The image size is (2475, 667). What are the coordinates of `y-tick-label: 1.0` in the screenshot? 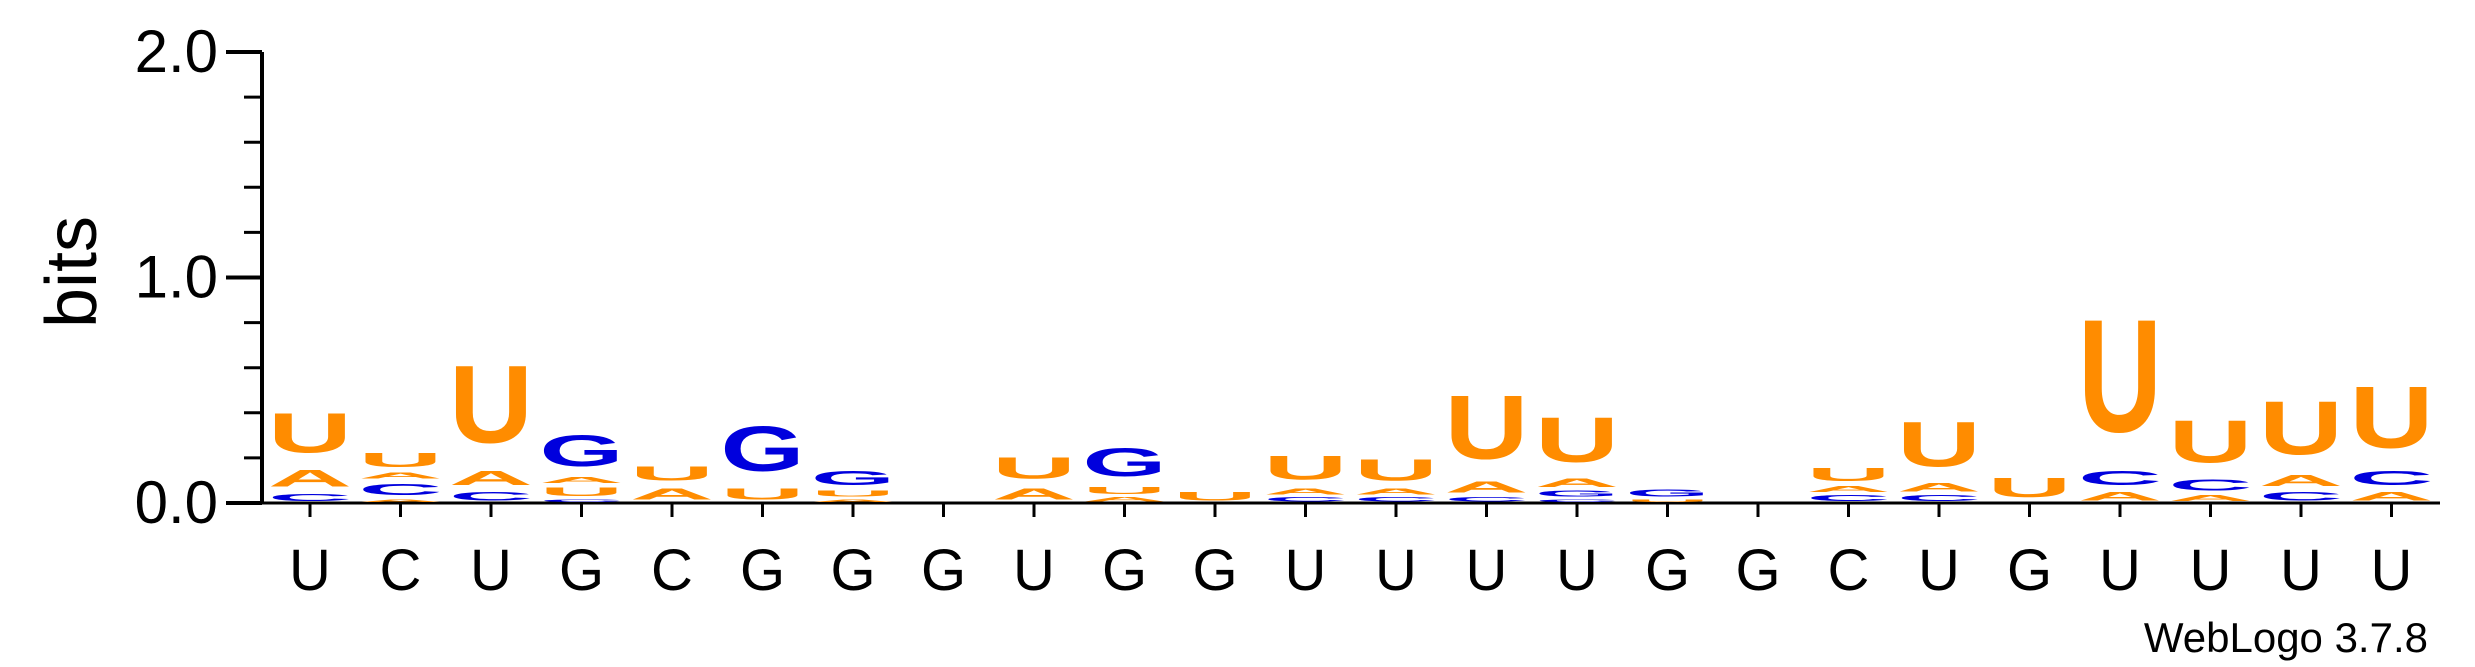 It's located at (176, 277).